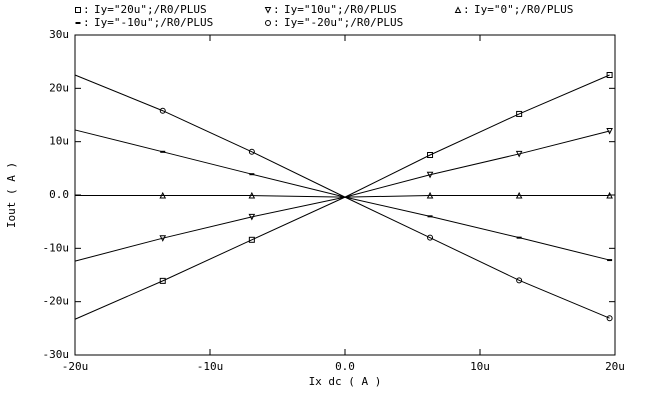  I want to click on legend-label: Iy="-20u";/R0/PLUS, so click(343, 22).